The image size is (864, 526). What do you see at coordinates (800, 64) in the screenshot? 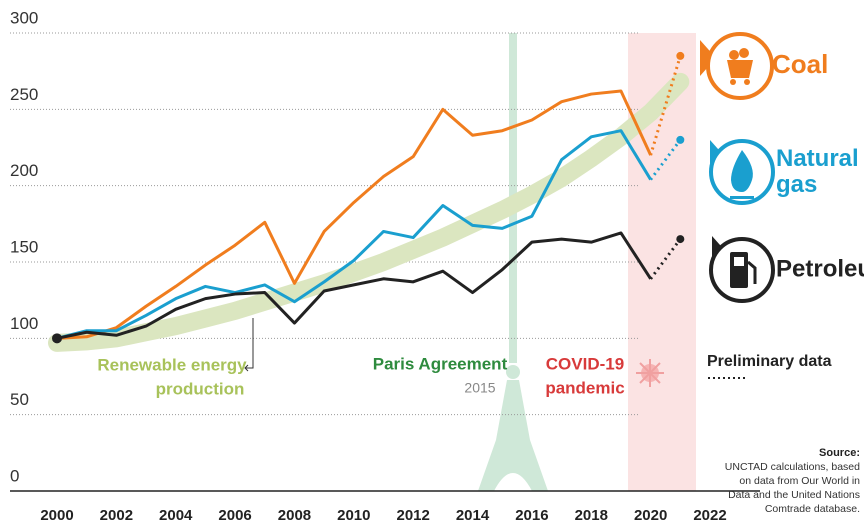
I see `legend-label: Coal` at bounding box center [800, 64].